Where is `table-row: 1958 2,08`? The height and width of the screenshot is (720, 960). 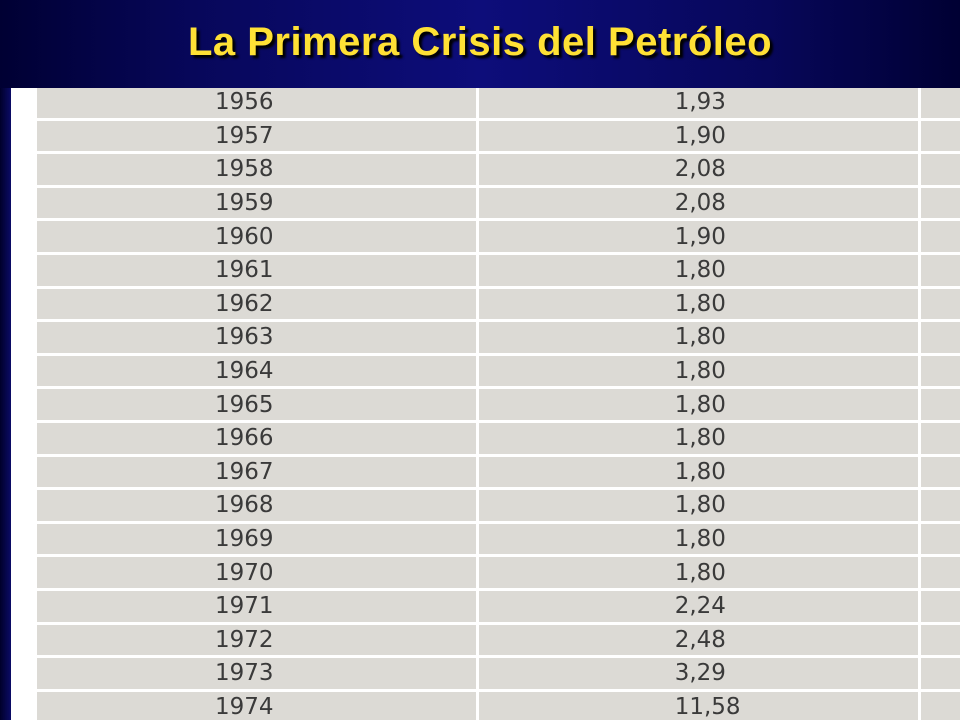
table-row: 1958 2,08 is located at coordinates (498, 169).